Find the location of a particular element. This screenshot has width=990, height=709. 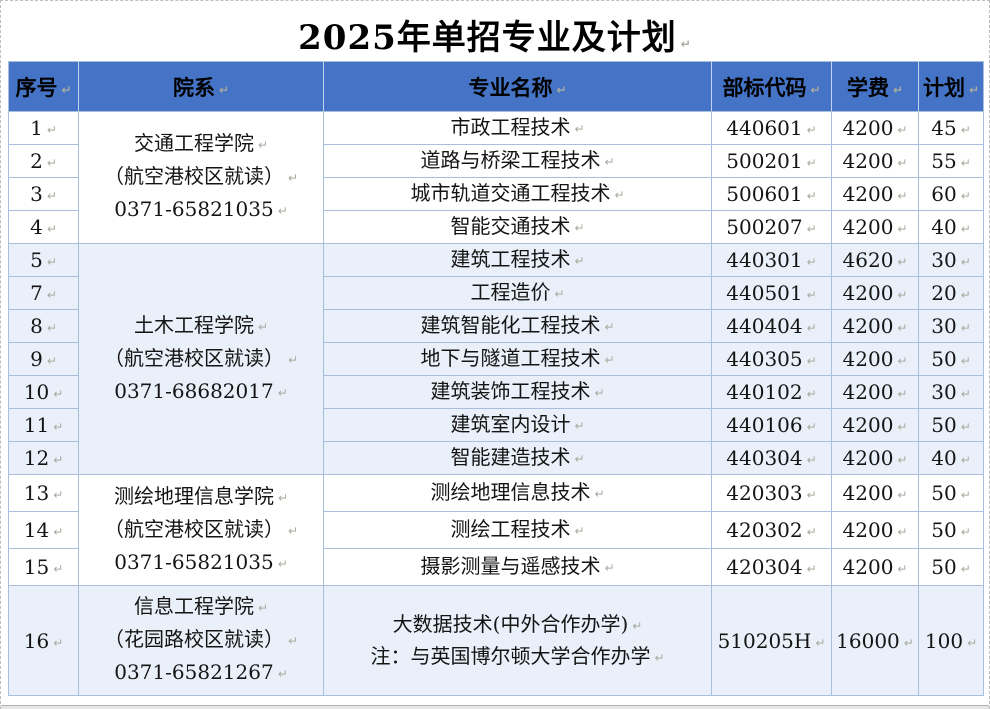

cell-code: 440102 is located at coordinates (771, 392).